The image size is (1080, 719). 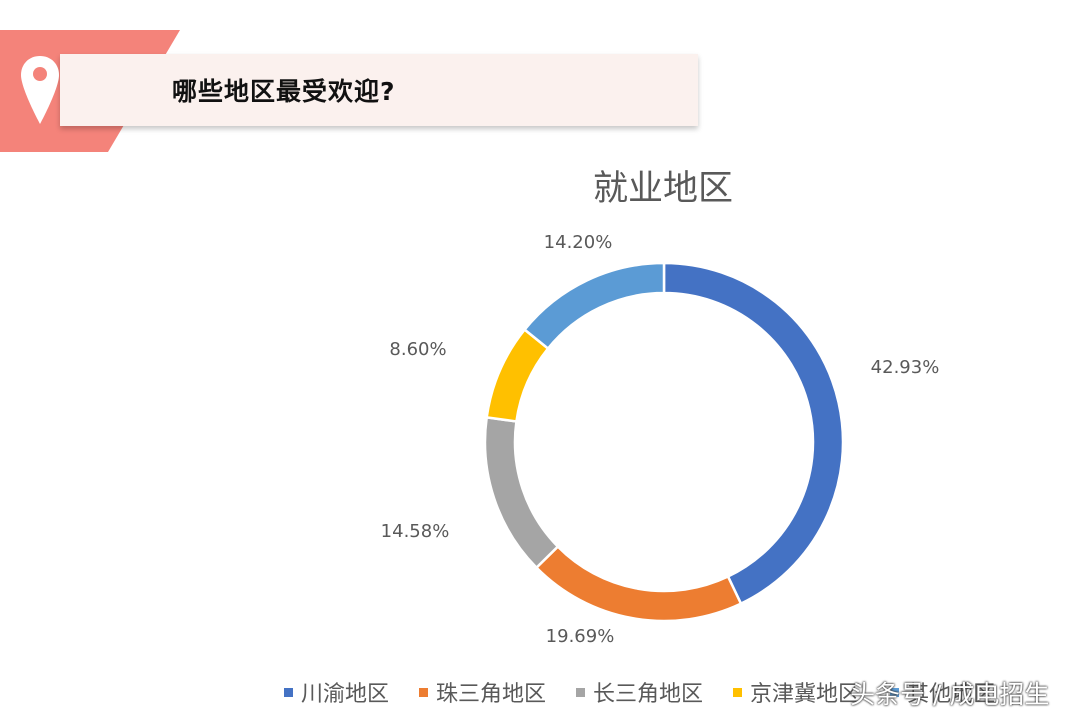 I want to click on slice-label: 19.69%, so click(x=580, y=636).